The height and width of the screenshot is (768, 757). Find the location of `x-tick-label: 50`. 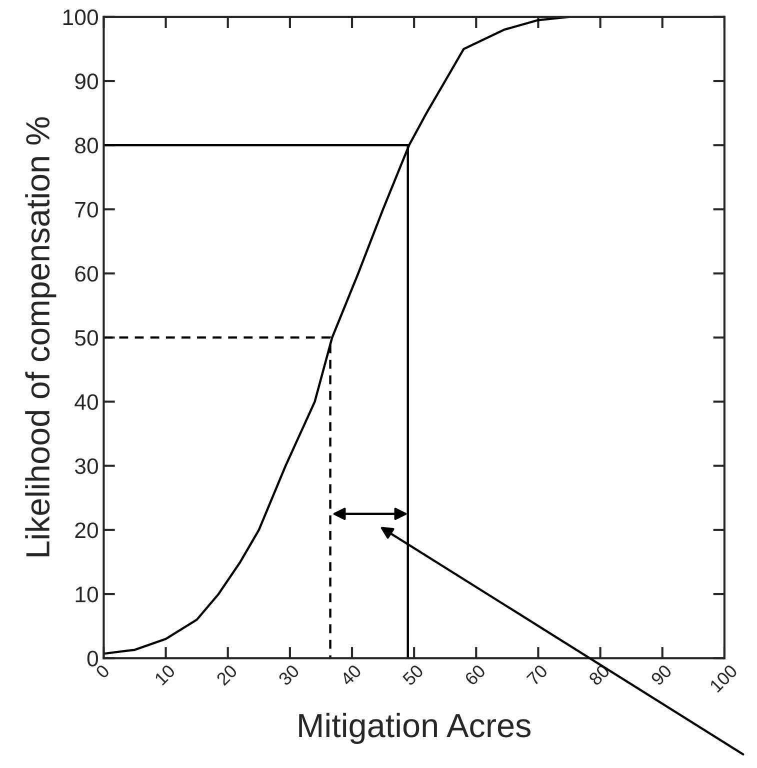

x-tick-label: 50 is located at coordinates (413, 675).